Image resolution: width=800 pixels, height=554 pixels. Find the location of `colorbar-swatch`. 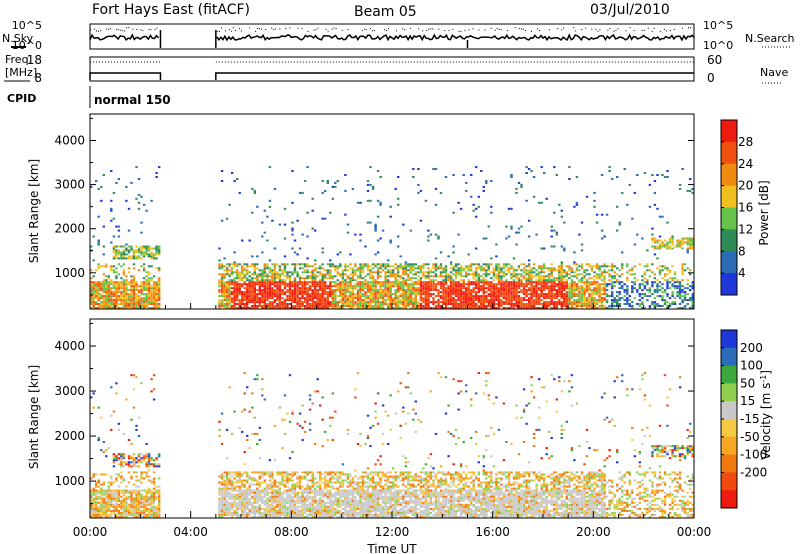

colorbar-swatch is located at coordinates (729, 131).